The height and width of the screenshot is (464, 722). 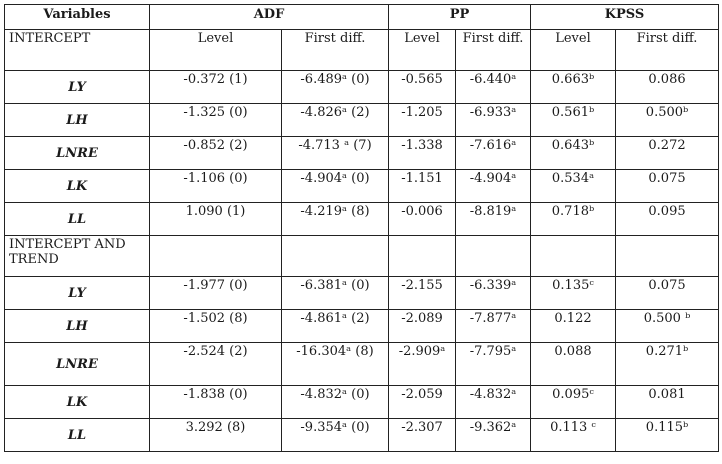 I want to click on pp-first-cell: -8.819ᵃ, so click(x=493, y=219).